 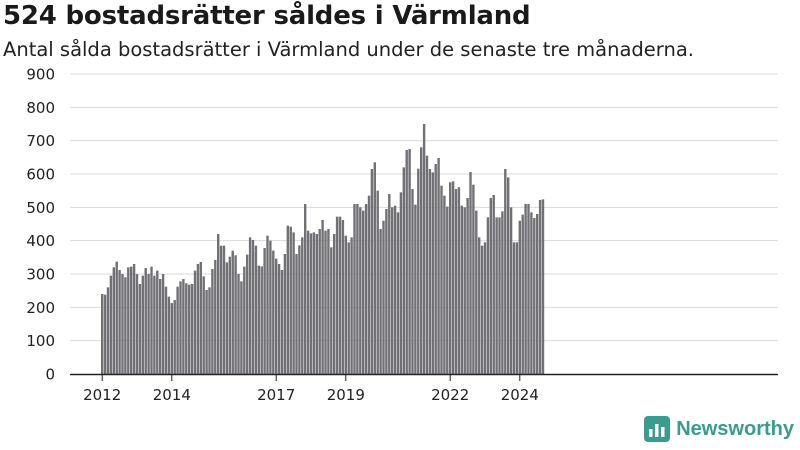 I want to click on y-tick-label: 600, so click(x=40, y=175).